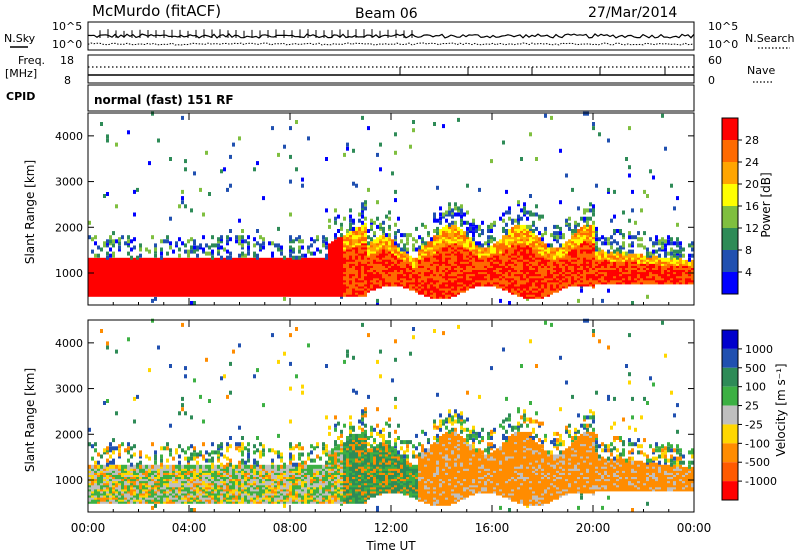  What do you see at coordinates (770, 38) in the screenshot?
I see `nsearch-label: N.Search` at bounding box center [770, 38].